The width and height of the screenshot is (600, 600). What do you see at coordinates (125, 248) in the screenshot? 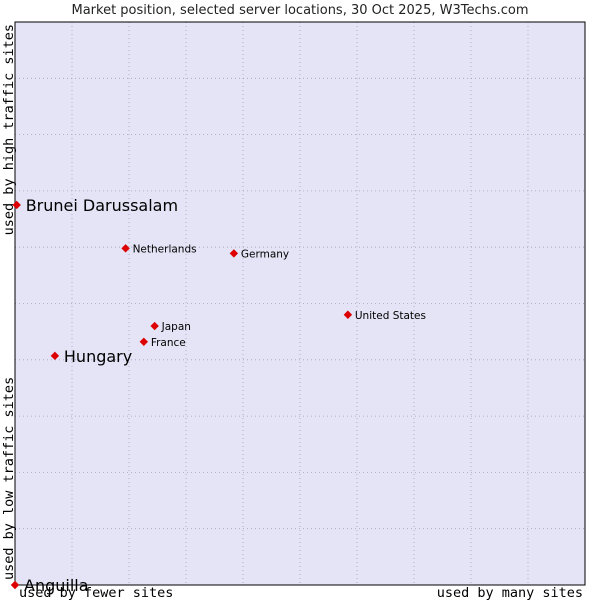
I see `point-marker-netherlands` at bounding box center [125, 248].